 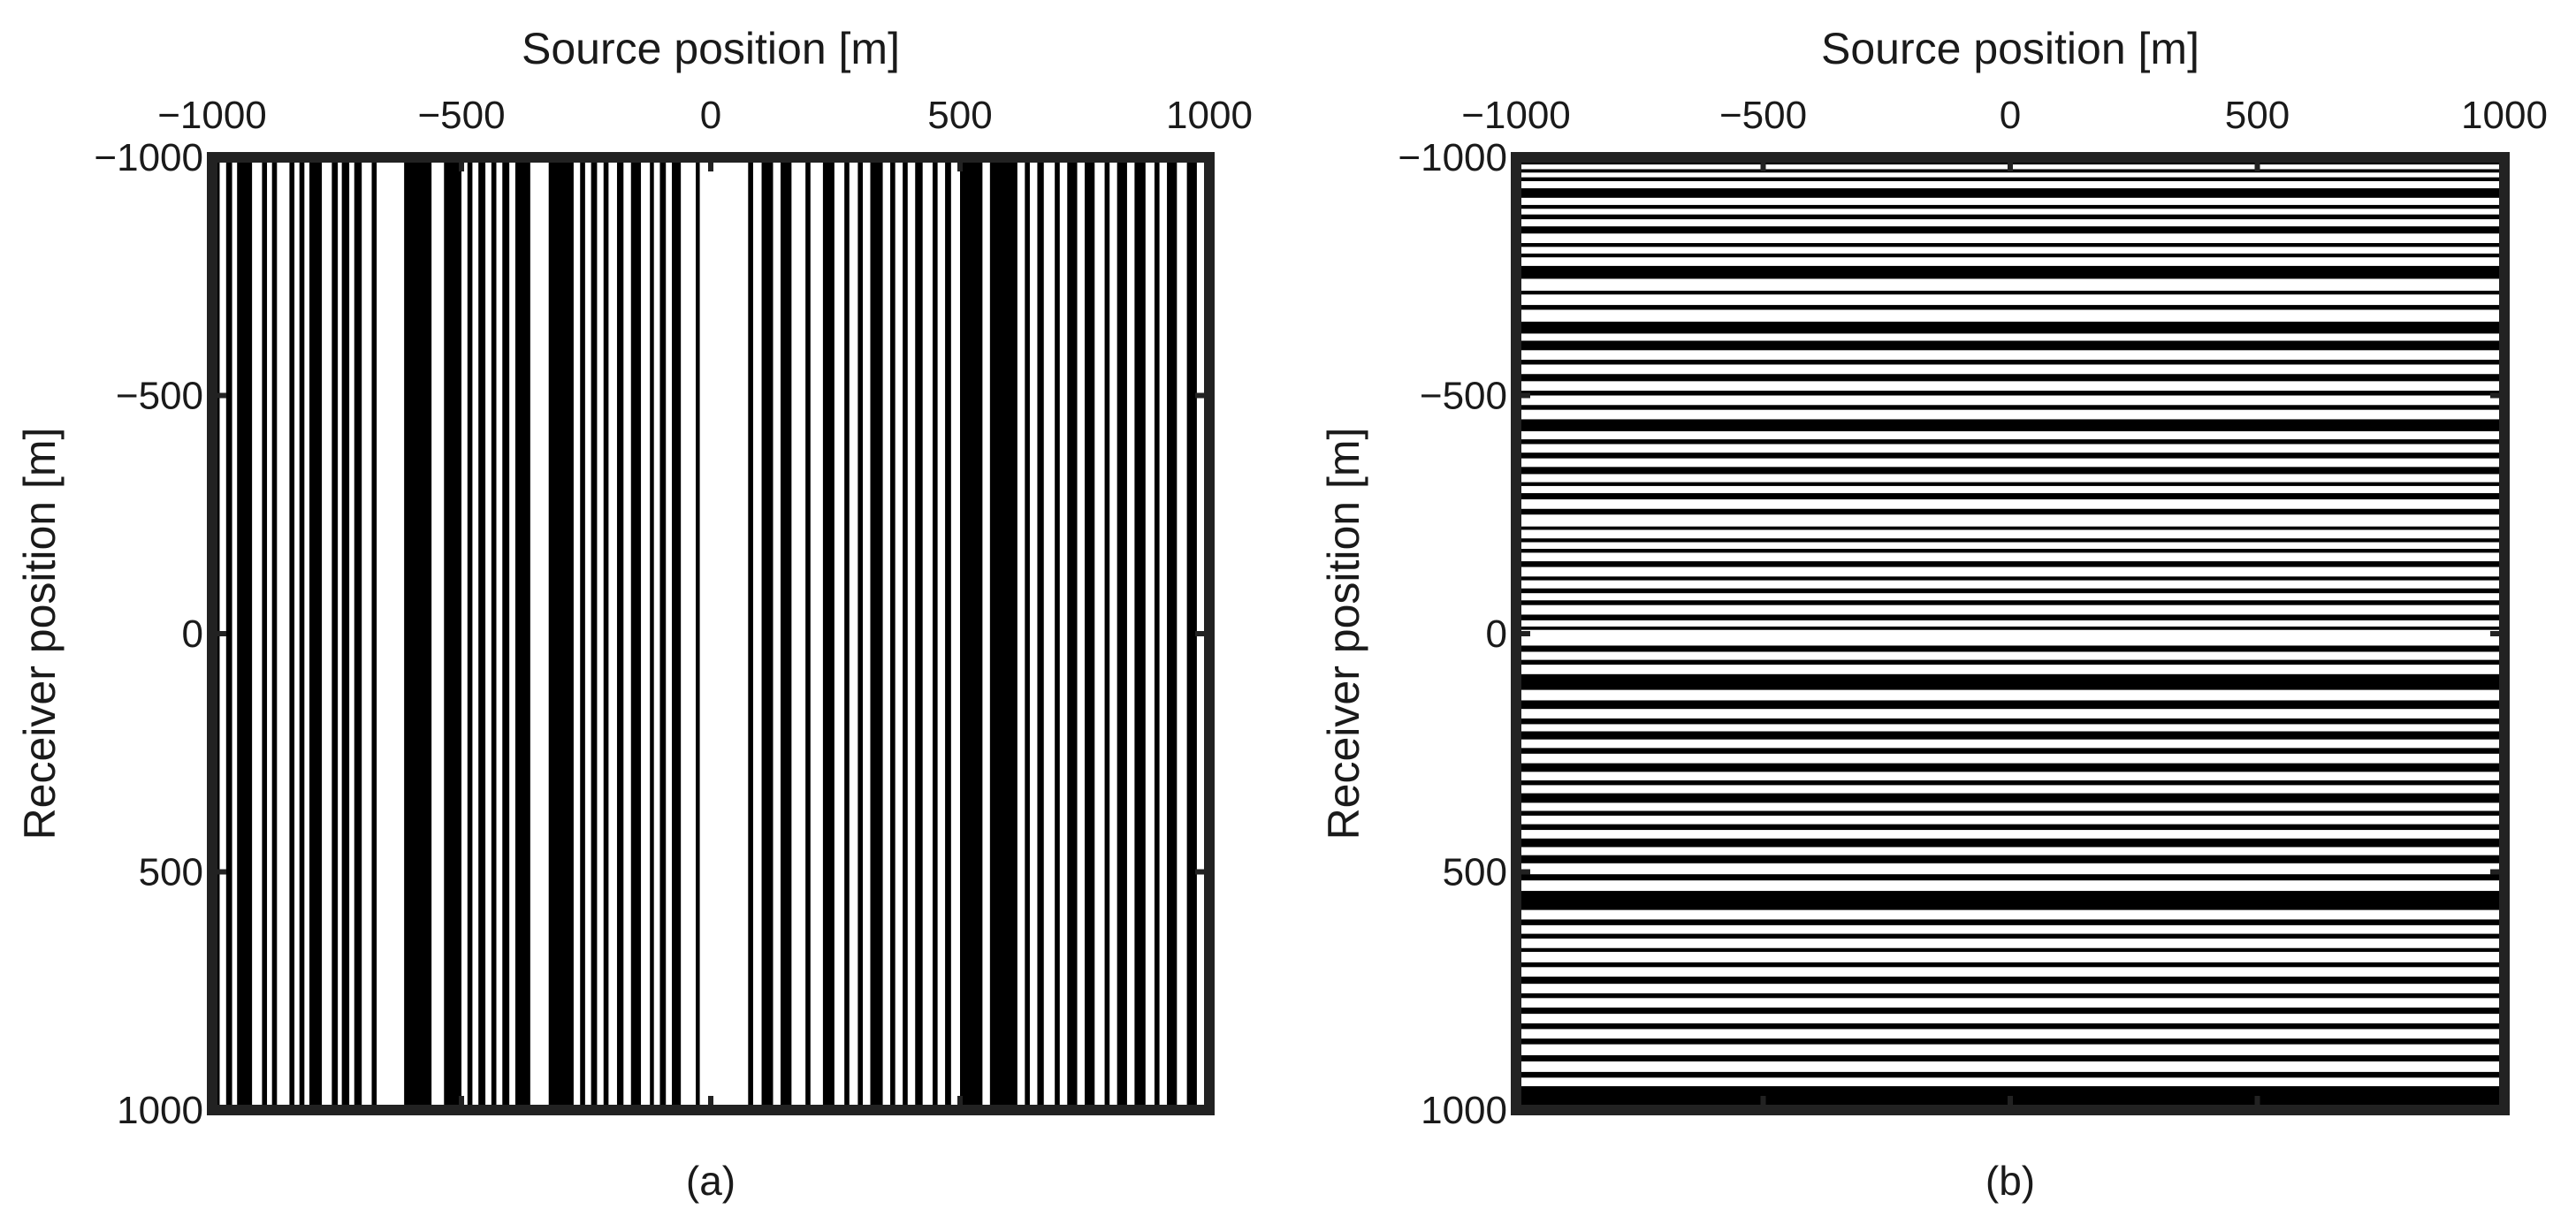 What do you see at coordinates (2257, 115) in the screenshot?
I see `panel-b-x-tick-label: 500` at bounding box center [2257, 115].